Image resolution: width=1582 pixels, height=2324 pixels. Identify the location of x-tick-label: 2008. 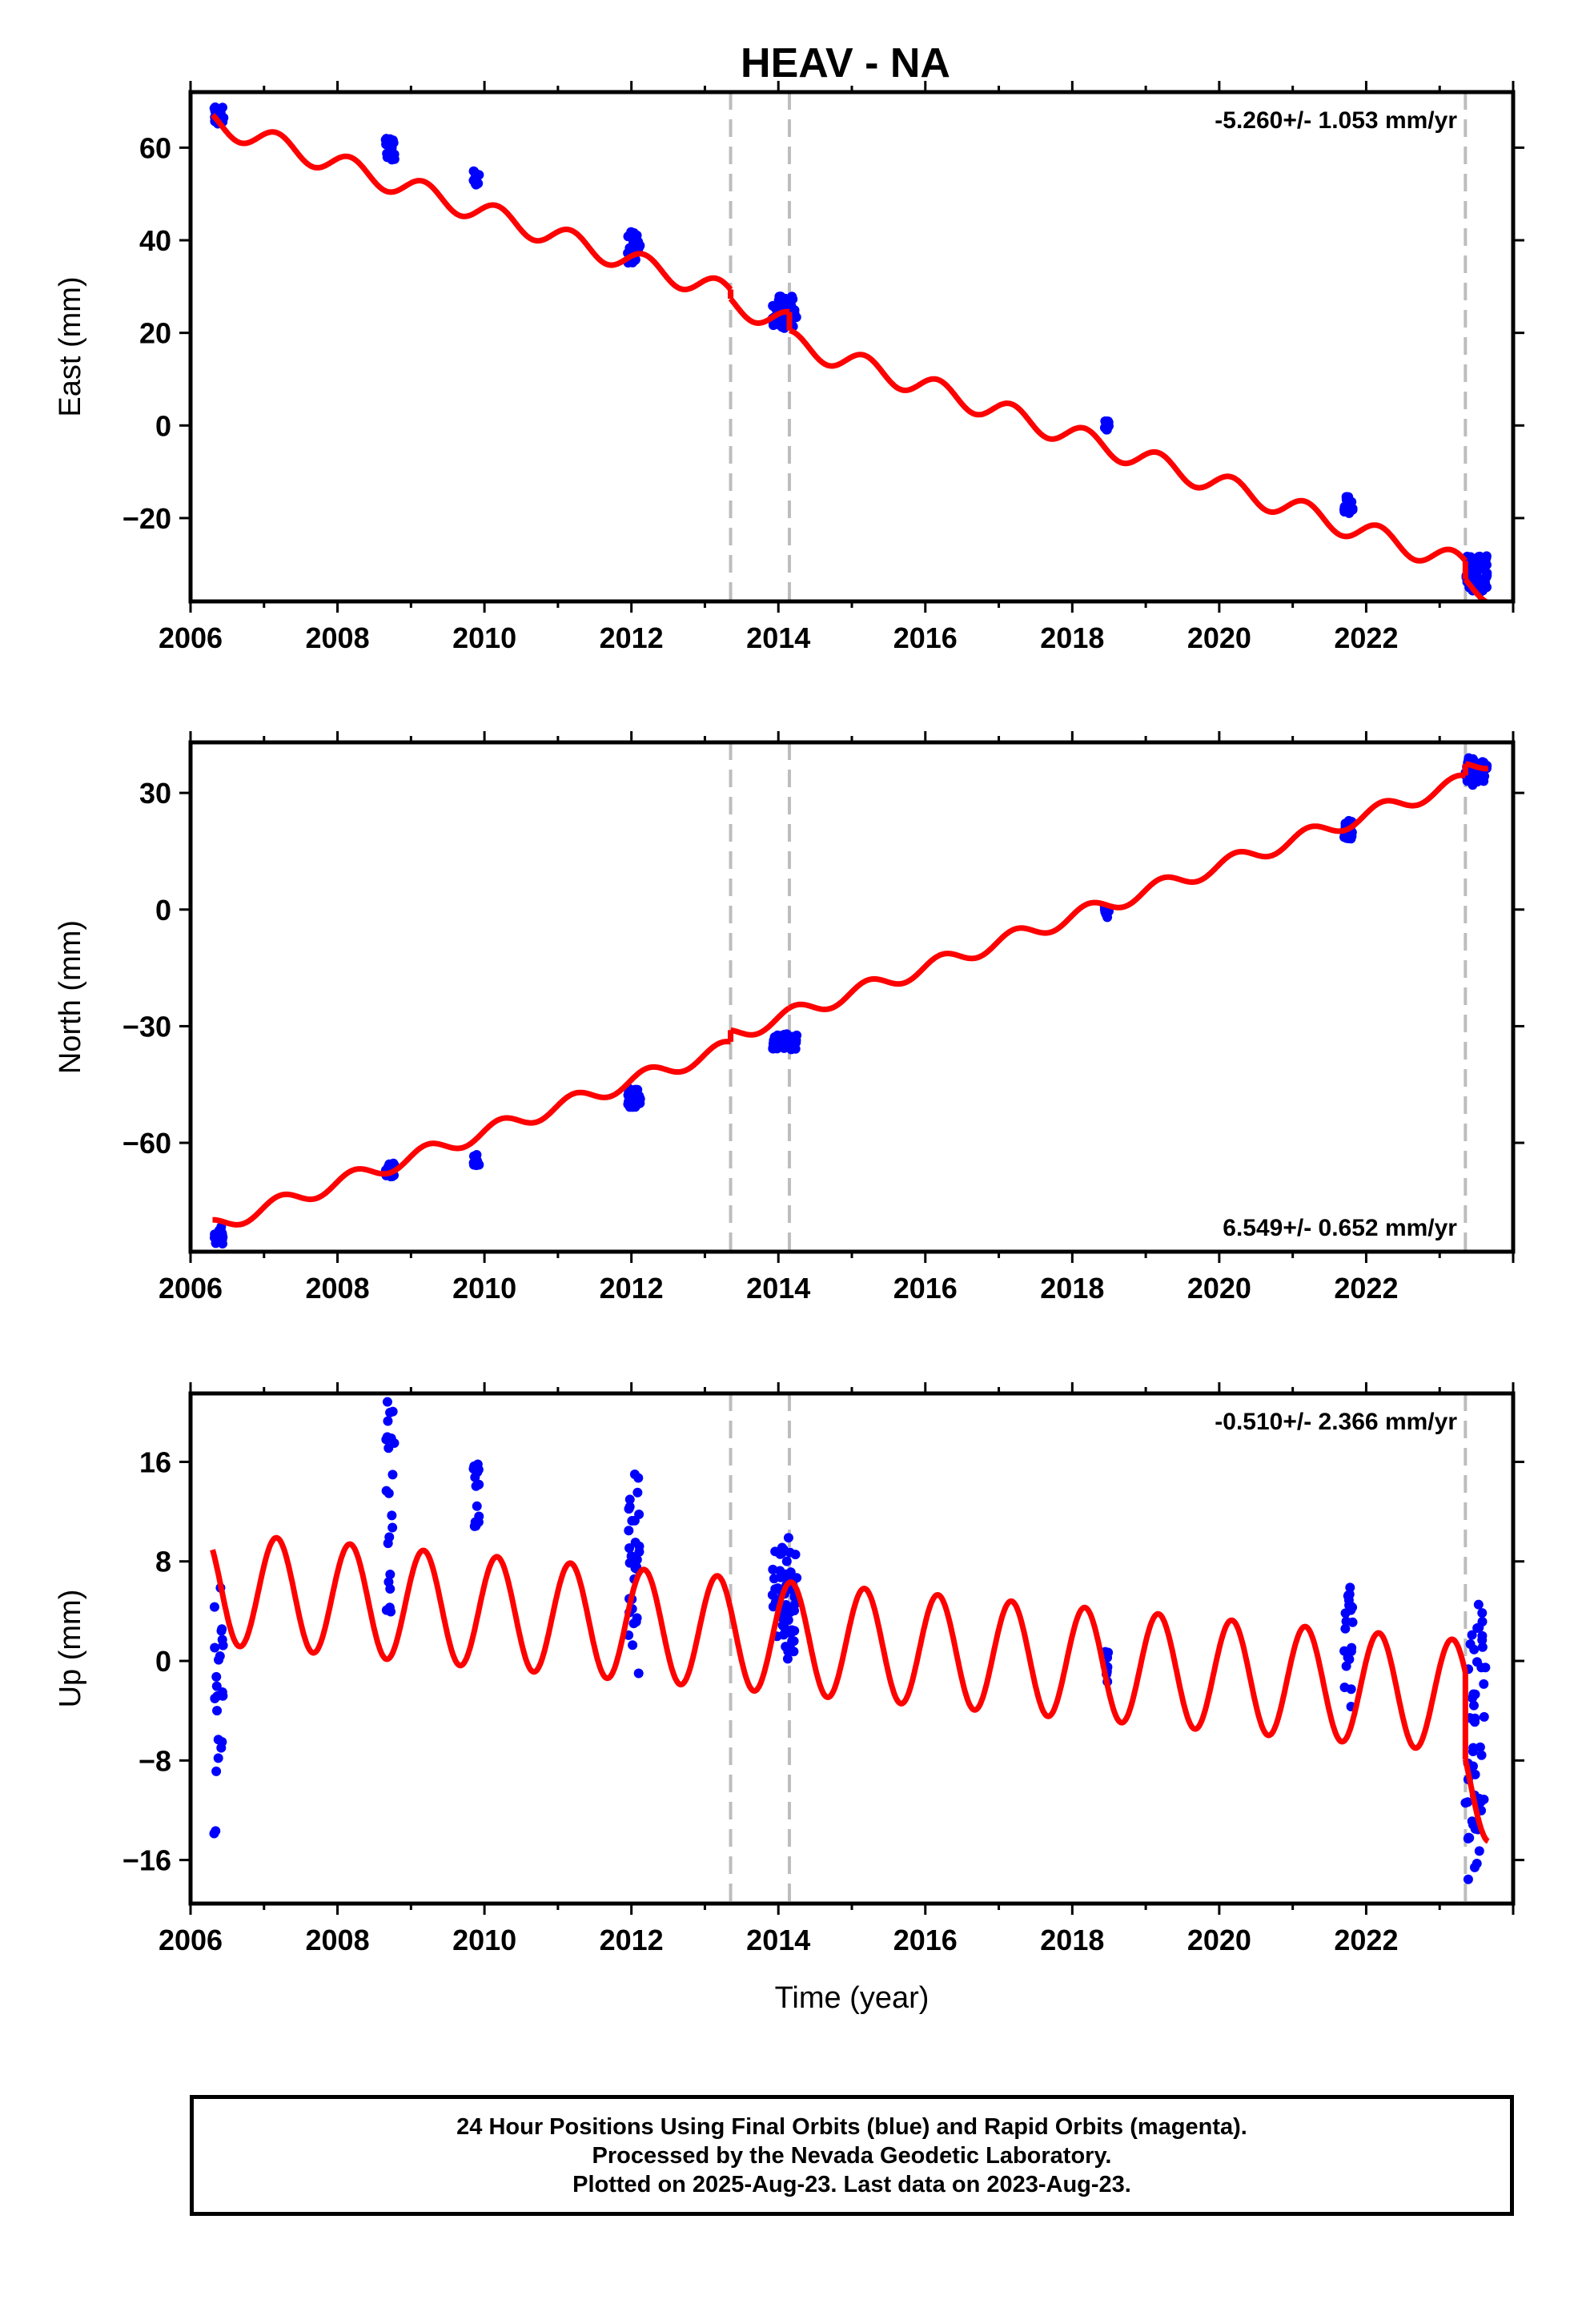
(338, 637).